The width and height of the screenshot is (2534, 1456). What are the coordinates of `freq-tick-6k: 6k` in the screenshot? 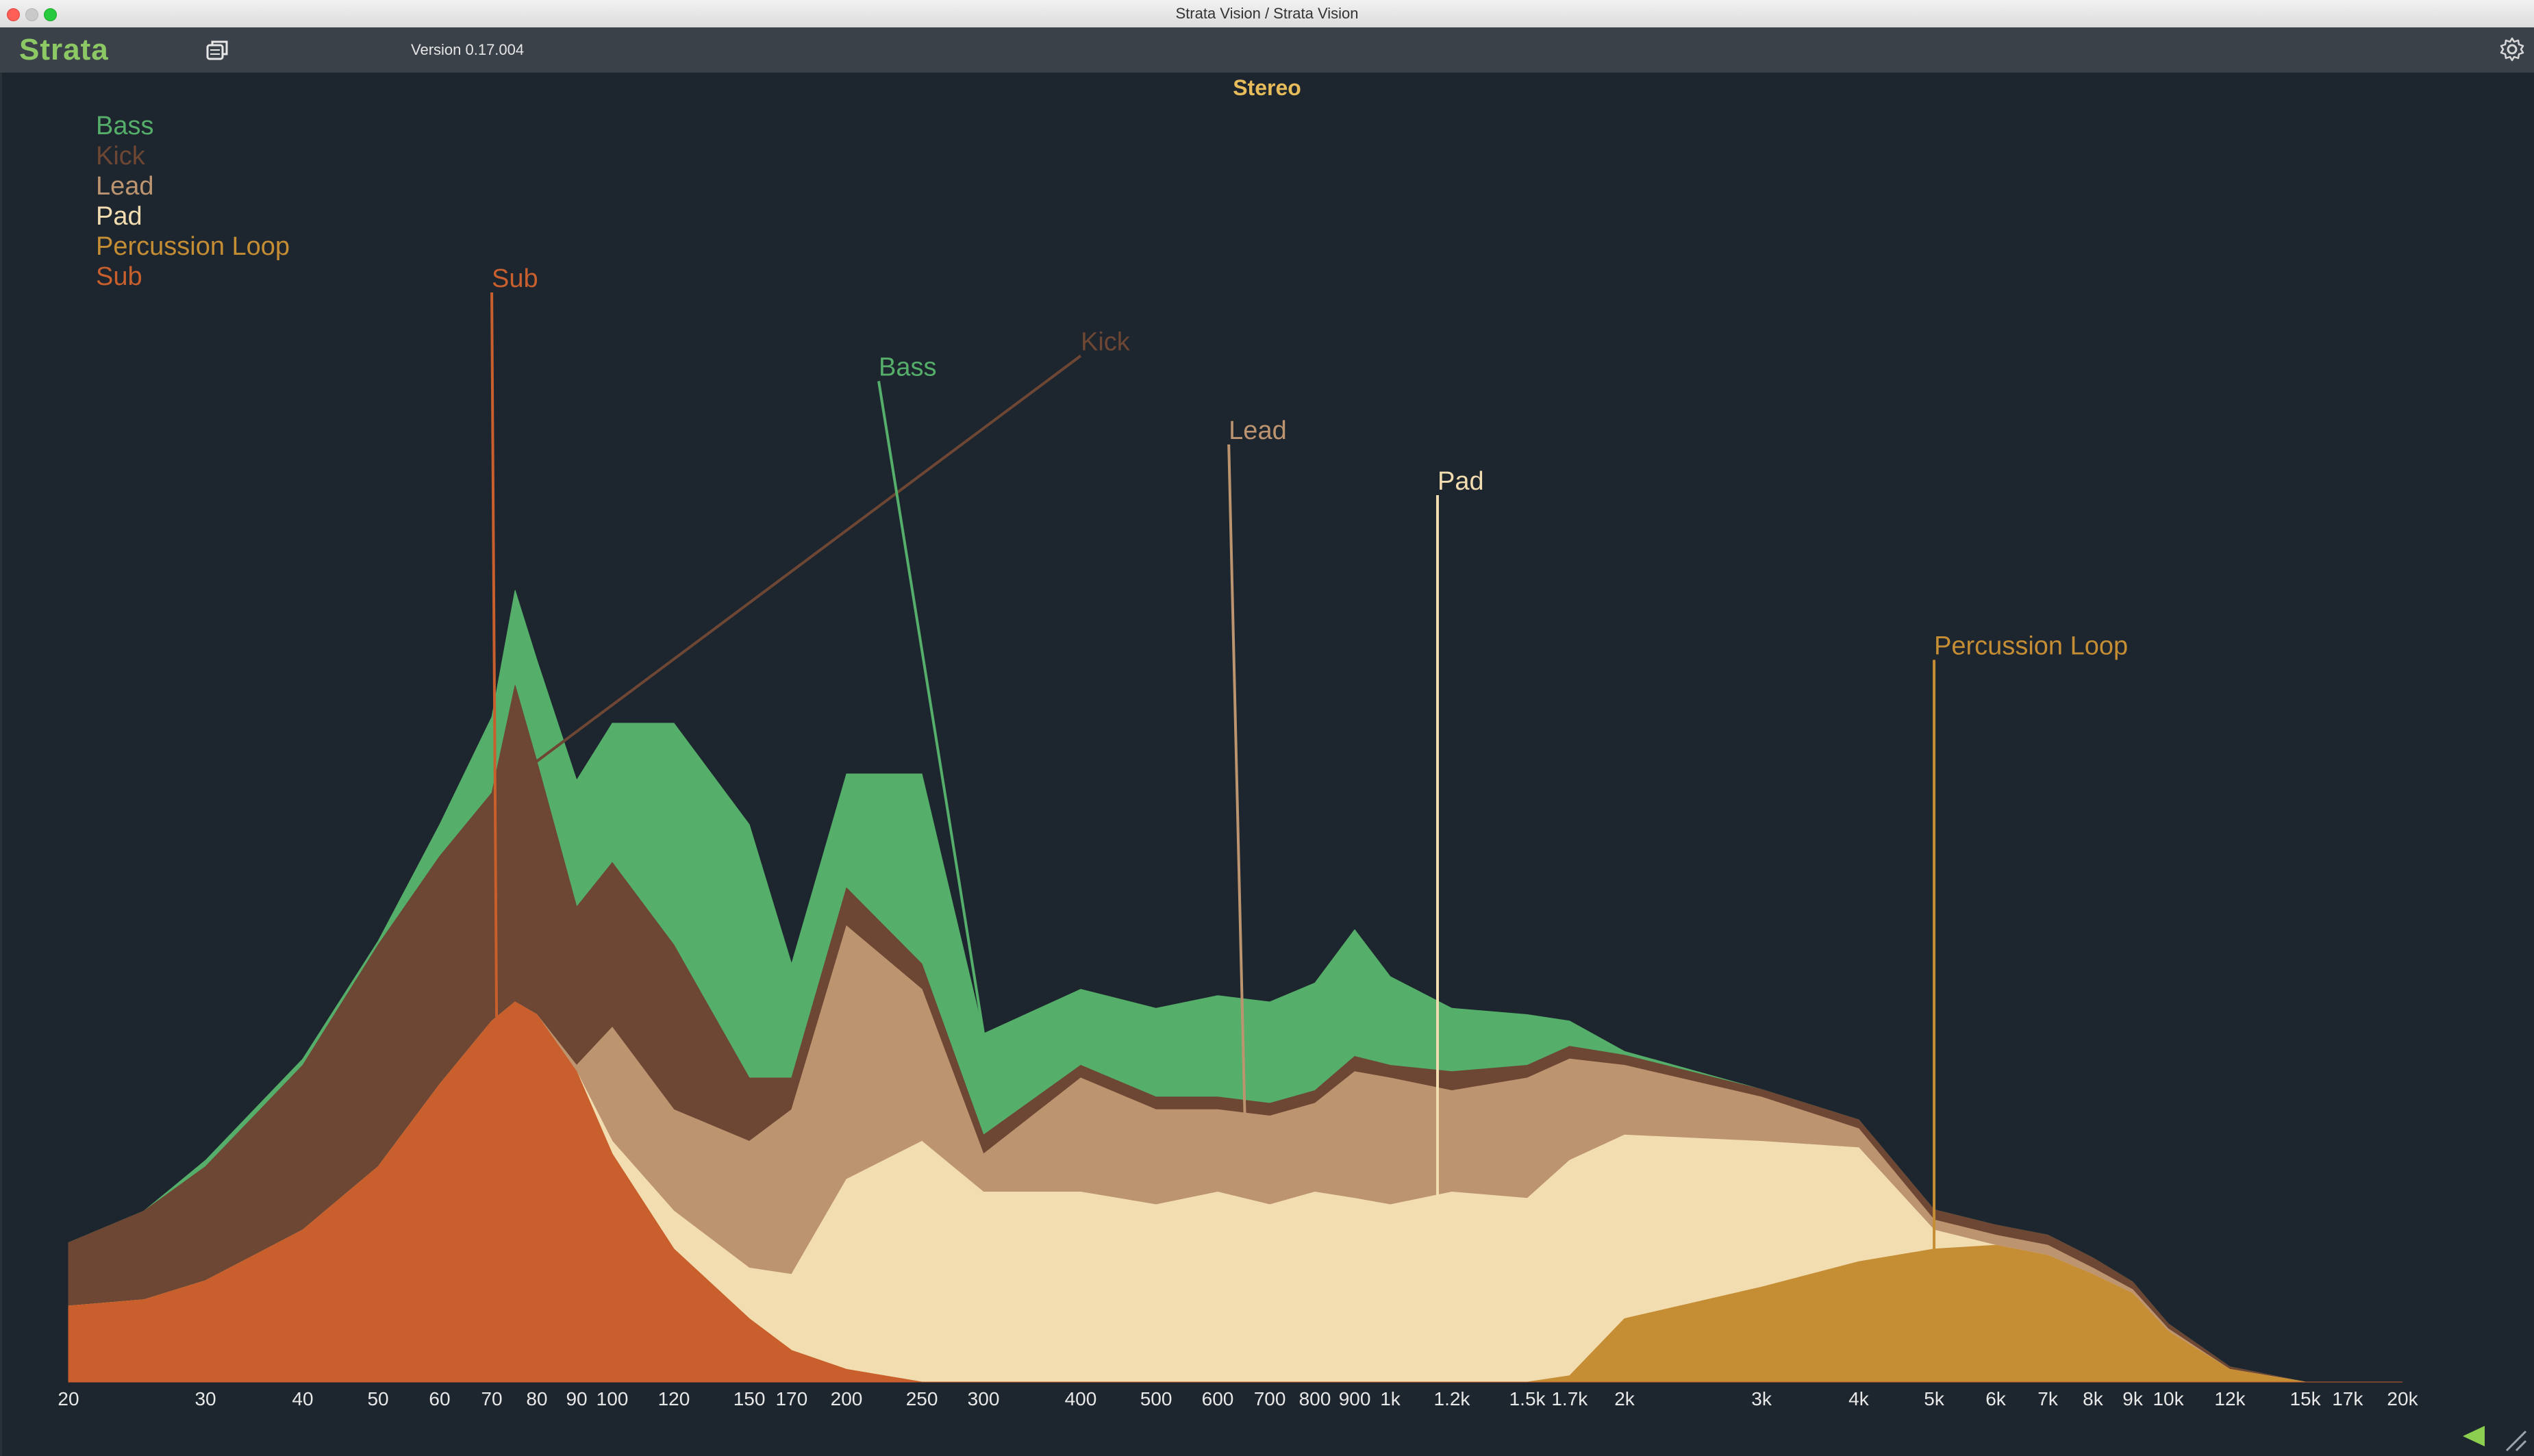 It's located at (1996, 1398).